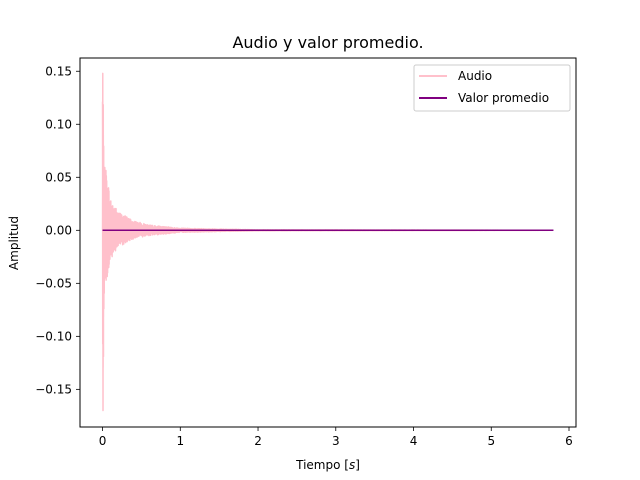 This screenshot has width=640, height=480. What do you see at coordinates (14, 243) in the screenshot?
I see `y-axis-label: Amplitud` at bounding box center [14, 243].